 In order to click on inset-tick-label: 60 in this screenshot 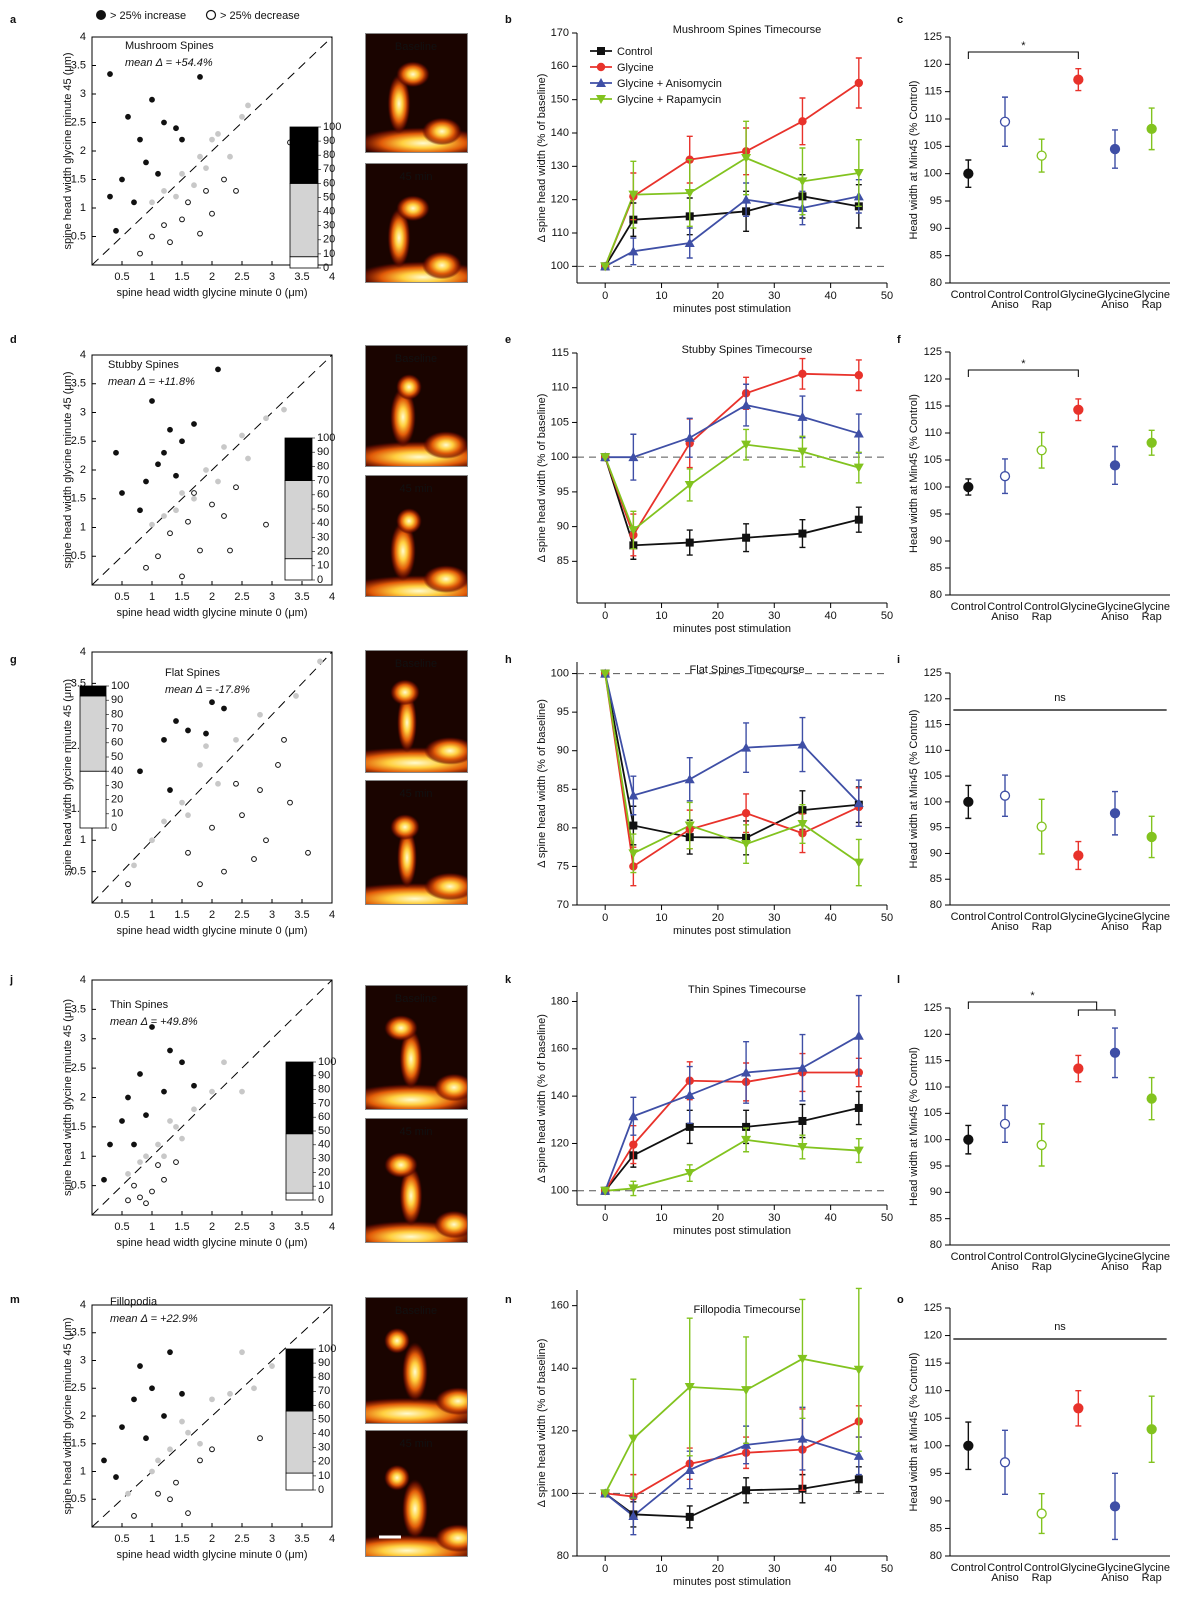, I will do `click(117, 743)`.